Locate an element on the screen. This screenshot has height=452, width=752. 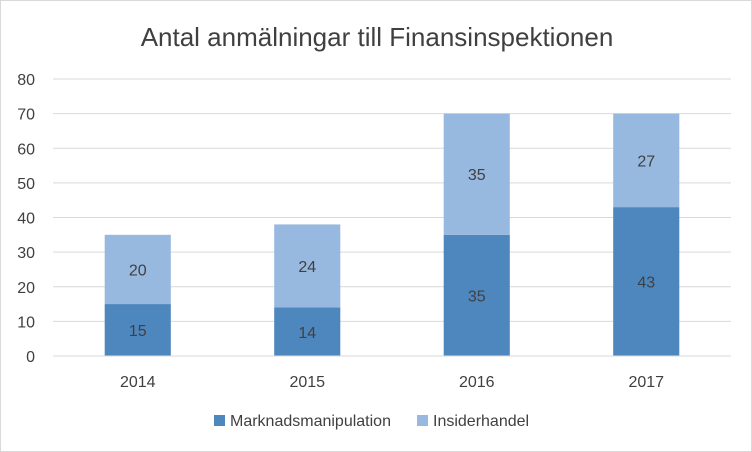
bar-insiderhandel-2016 is located at coordinates (476, 174).